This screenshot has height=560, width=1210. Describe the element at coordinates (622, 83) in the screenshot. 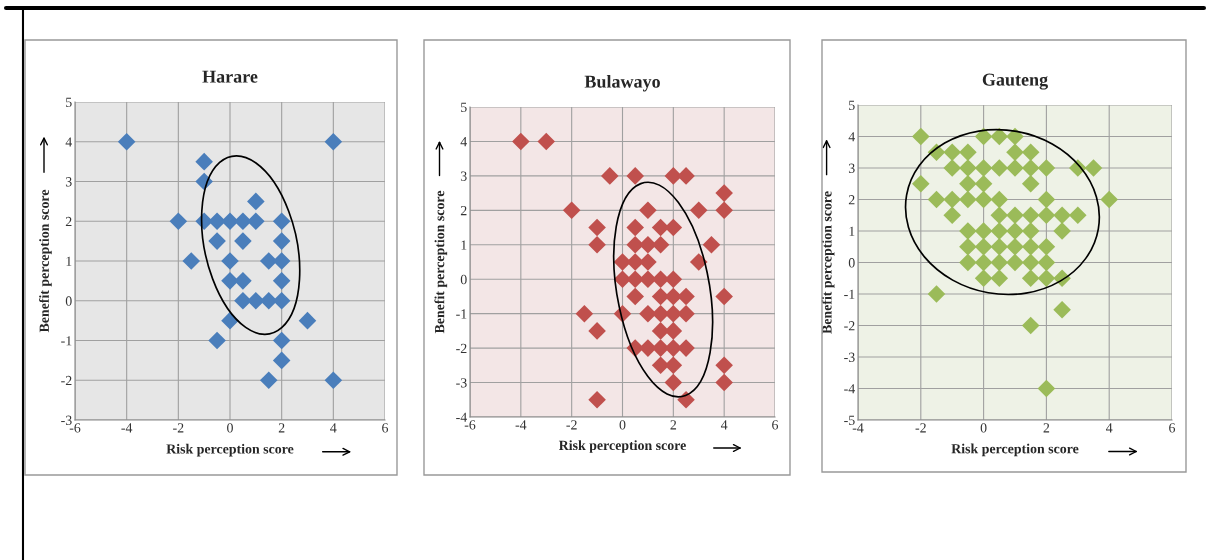

I see `chart-title: Bulawayo` at that location.